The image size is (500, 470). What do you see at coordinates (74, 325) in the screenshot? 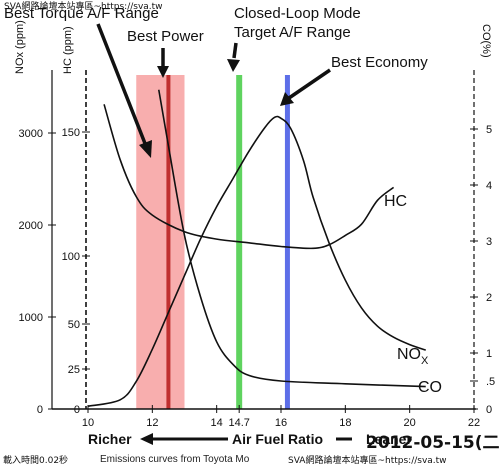
I see `hc-tick-label: 50` at bounding box center [74, 325].